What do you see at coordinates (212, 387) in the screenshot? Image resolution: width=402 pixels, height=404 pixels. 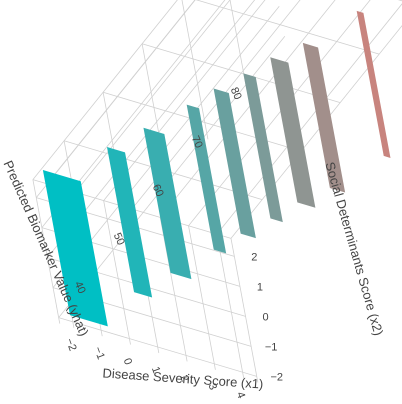 I see `x-tick-label: 3` at bounding box center [212, 387].